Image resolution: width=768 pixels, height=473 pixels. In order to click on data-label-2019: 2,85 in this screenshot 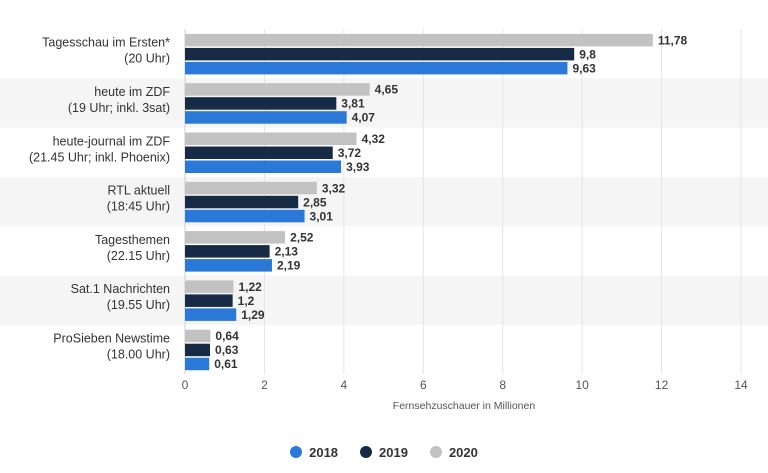, I will do `click(315, 202)`.